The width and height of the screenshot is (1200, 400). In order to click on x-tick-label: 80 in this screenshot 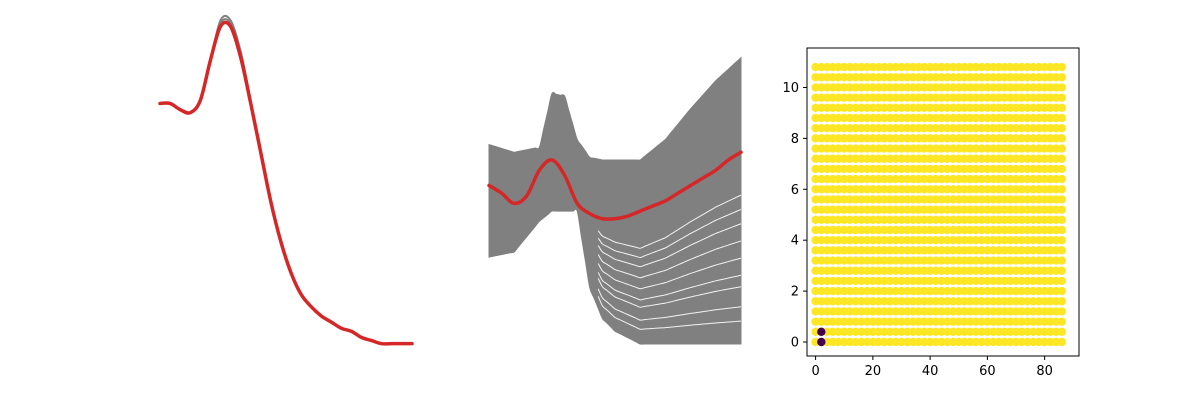, I will do `click(1044, 371)`.